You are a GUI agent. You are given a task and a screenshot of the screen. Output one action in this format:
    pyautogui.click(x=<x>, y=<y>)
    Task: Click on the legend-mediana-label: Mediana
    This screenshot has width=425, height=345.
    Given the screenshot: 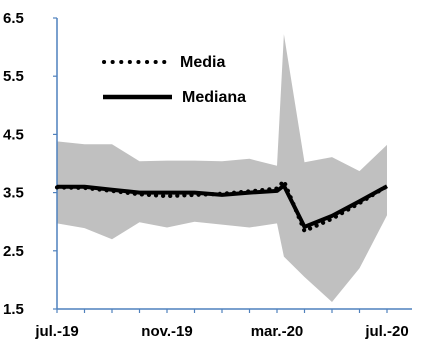 What is the action you would take?
    pyautogui.click(x=214, y=97)
    